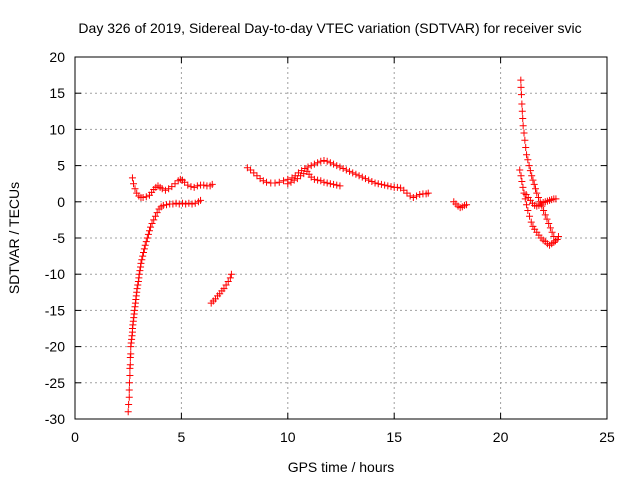 This screenshot has width=640, height=480. Describe the element at coordinates (55, 274) in the screenshot. I see `y-tick-label: -10` at that location.